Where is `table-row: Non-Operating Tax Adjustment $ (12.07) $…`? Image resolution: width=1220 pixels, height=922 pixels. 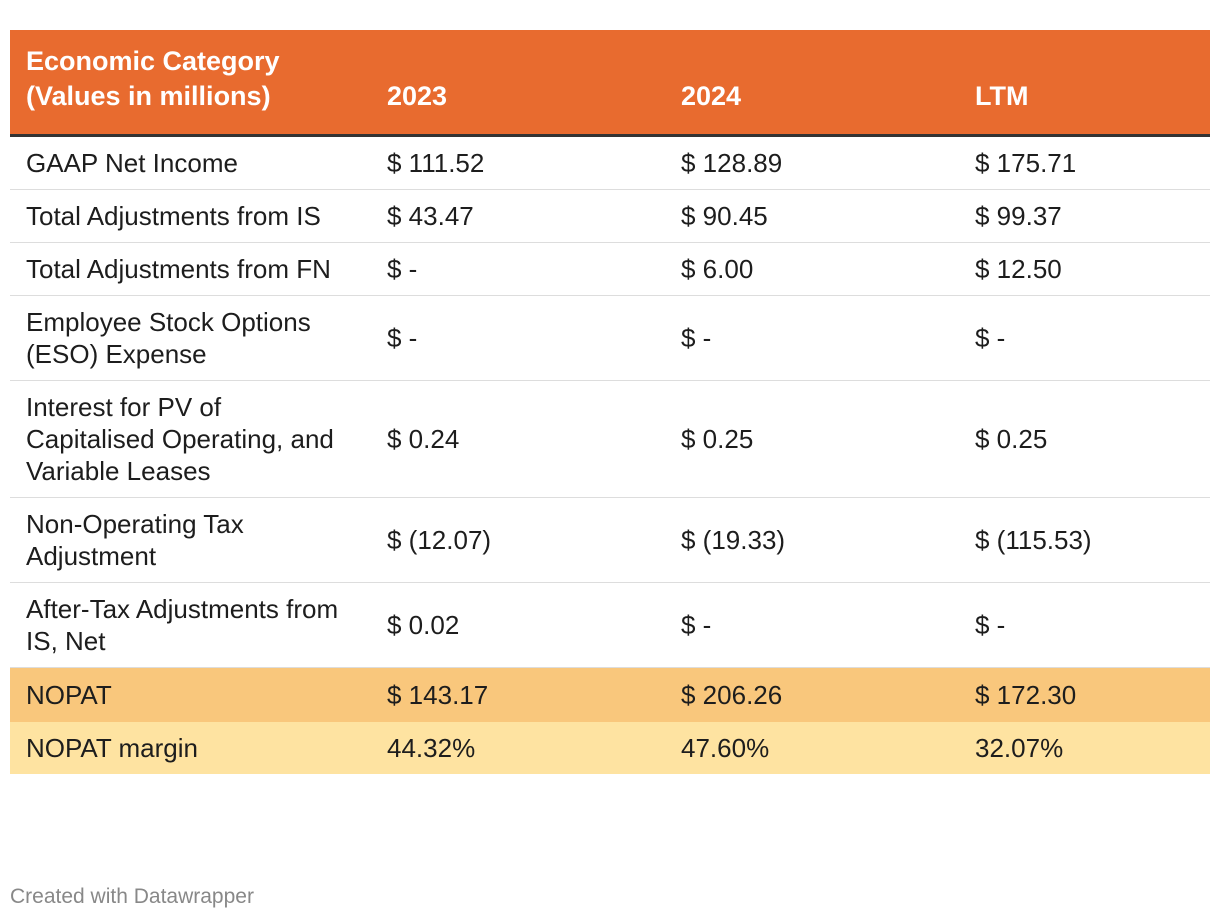
table-row: Non-Operating Tax Adjustment $ (12.07) $… is located at coordinates (610, 540).